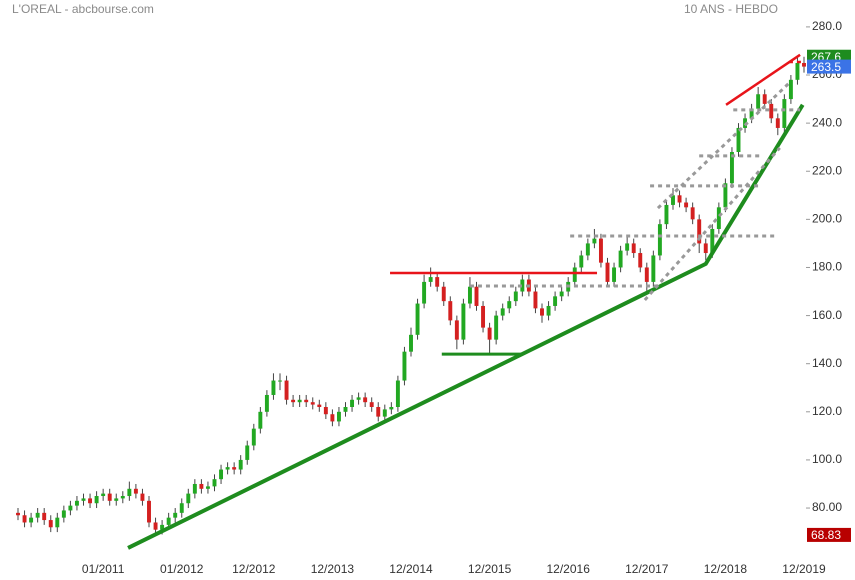 This screenshot has height=580, width=855. Describe the element at coordinates (333, 569) in the screenshot. I see `x-tick-label: 12/2013` at that location.